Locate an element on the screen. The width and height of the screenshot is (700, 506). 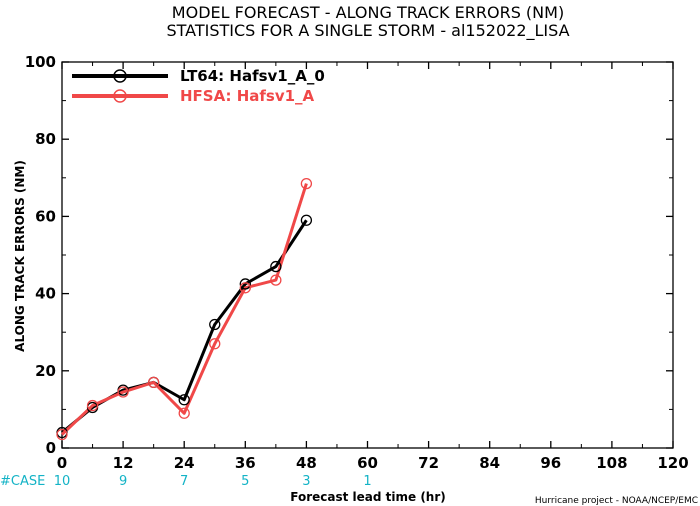
y-tick-label: 0 is located at coordinates (51, 448).